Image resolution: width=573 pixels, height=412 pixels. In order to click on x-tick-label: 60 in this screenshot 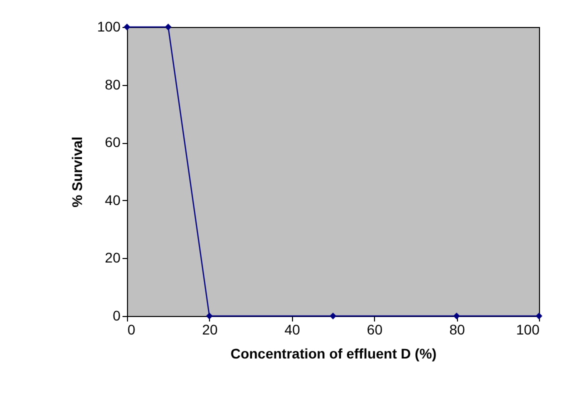, I will do `click(374, 330)`.